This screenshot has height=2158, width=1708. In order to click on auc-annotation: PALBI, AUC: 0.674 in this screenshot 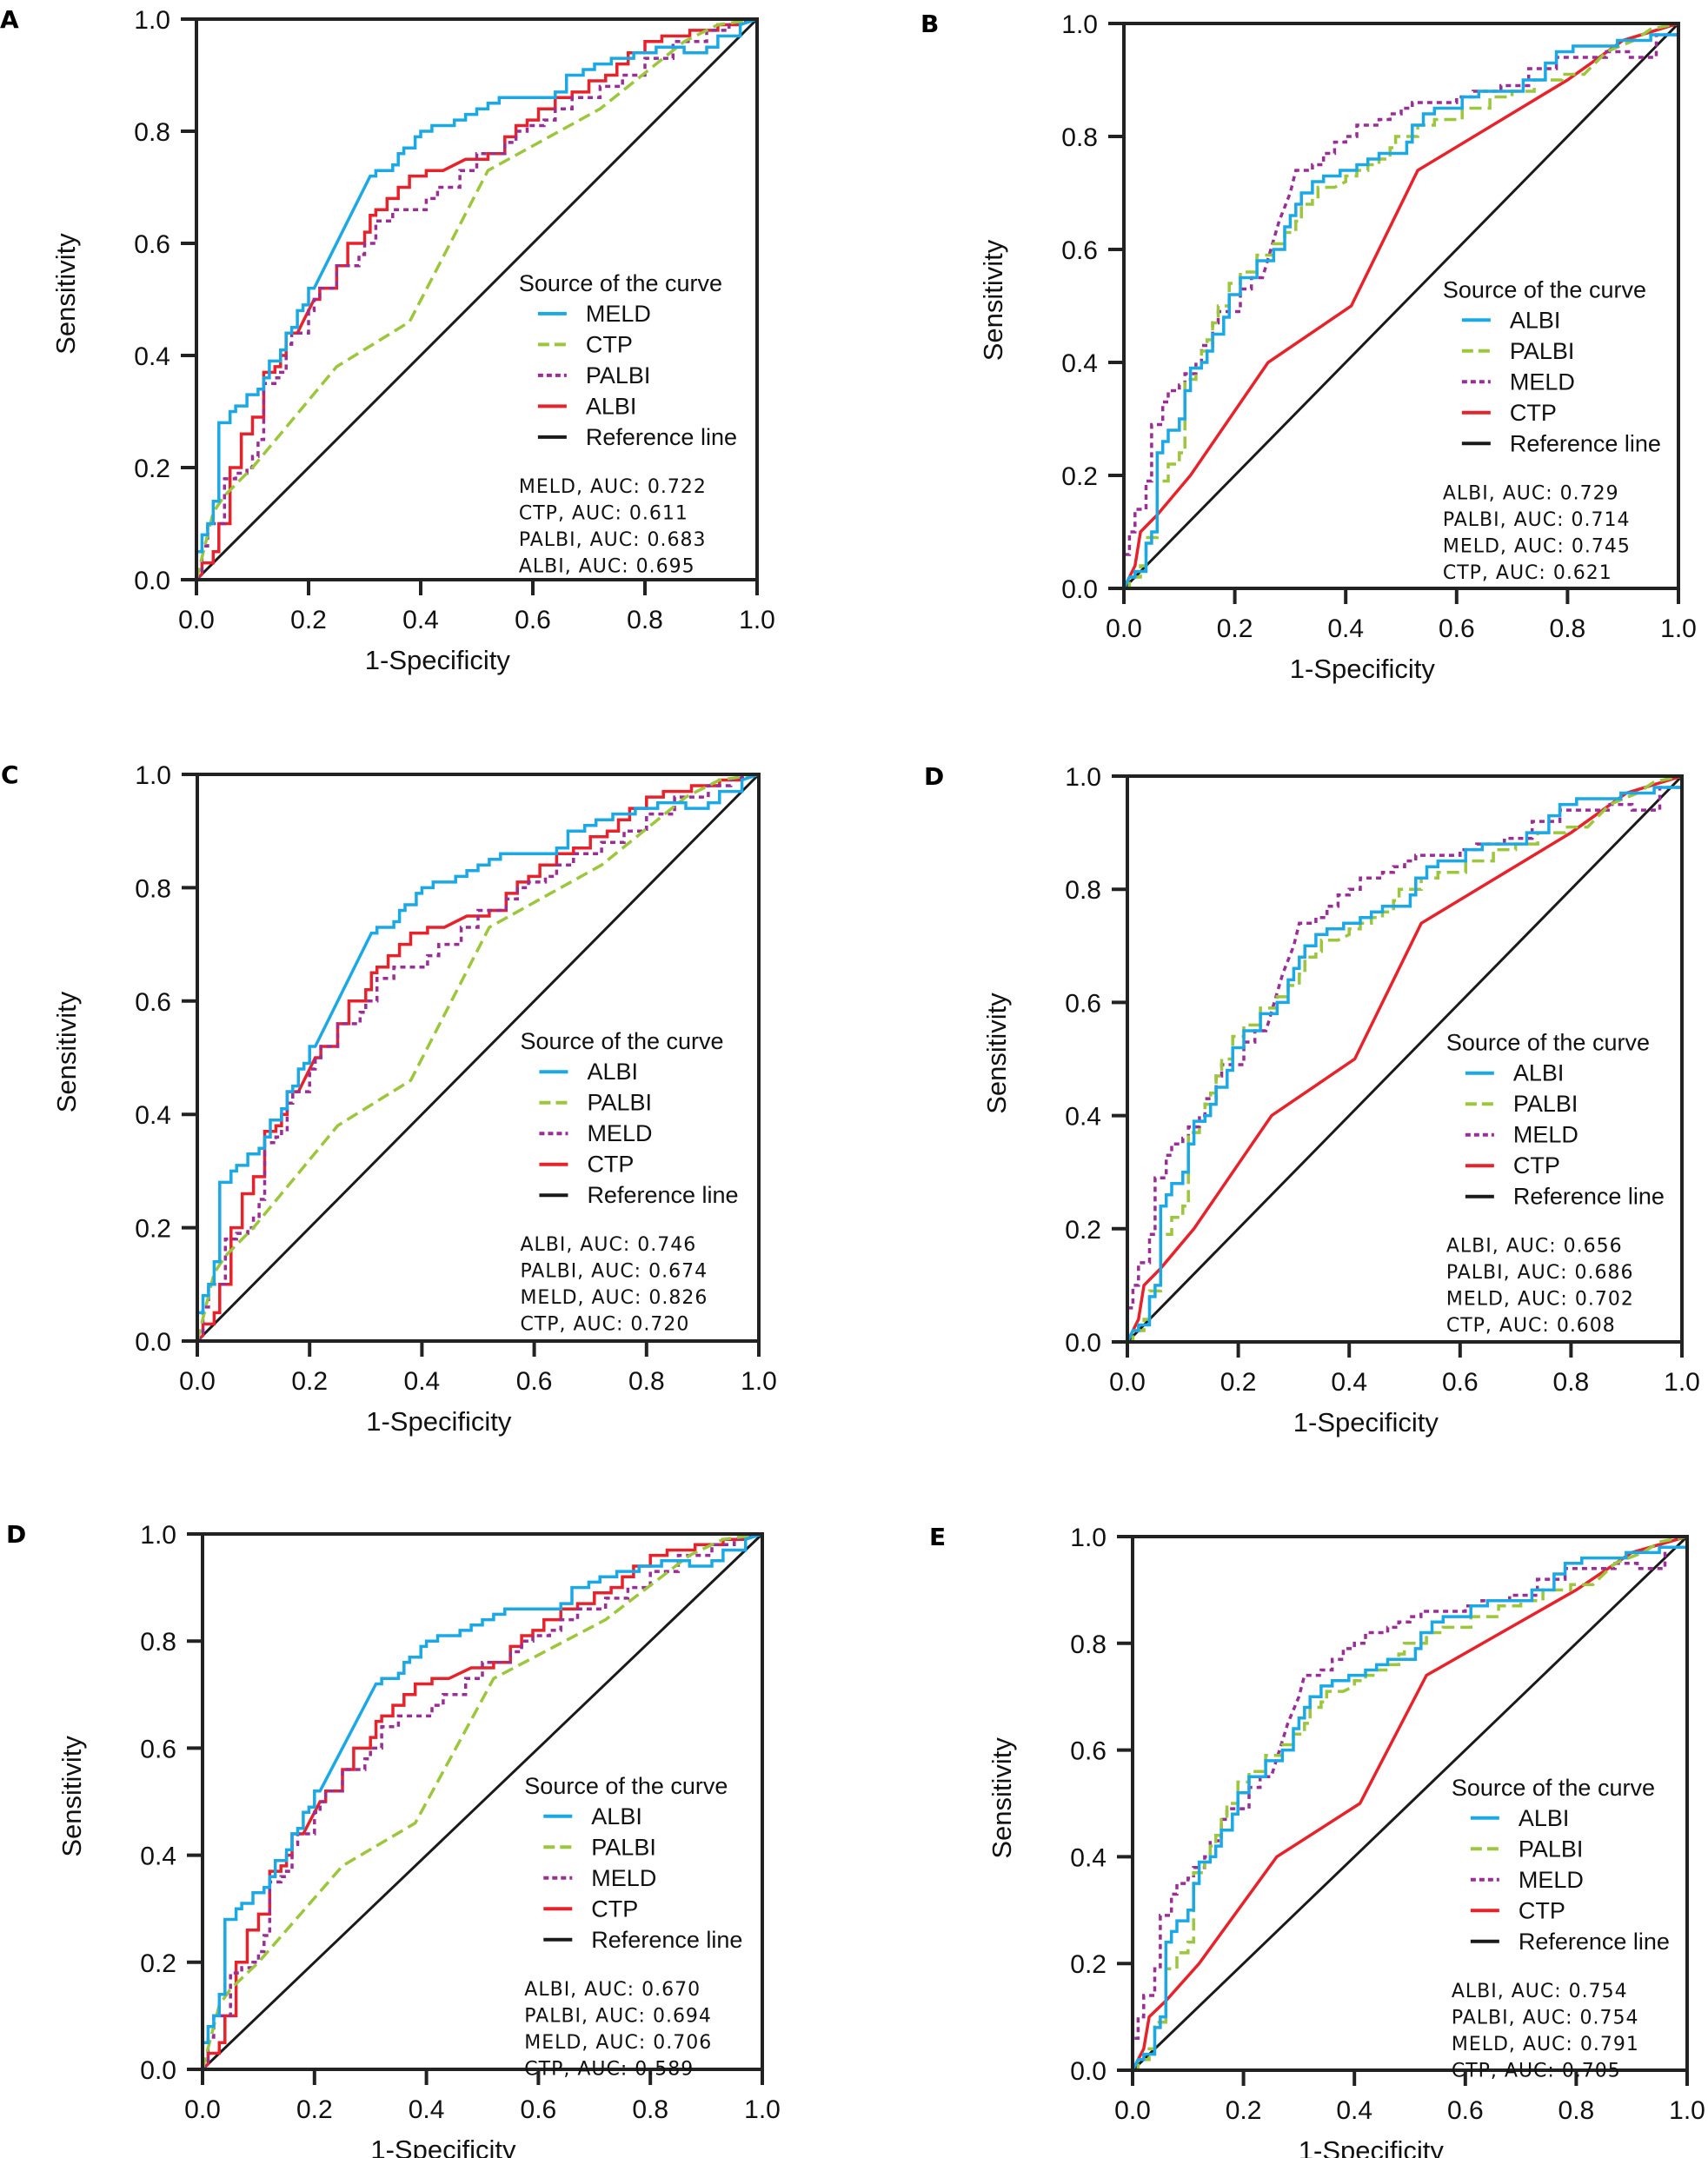, I will do `click(614, 1272)`.